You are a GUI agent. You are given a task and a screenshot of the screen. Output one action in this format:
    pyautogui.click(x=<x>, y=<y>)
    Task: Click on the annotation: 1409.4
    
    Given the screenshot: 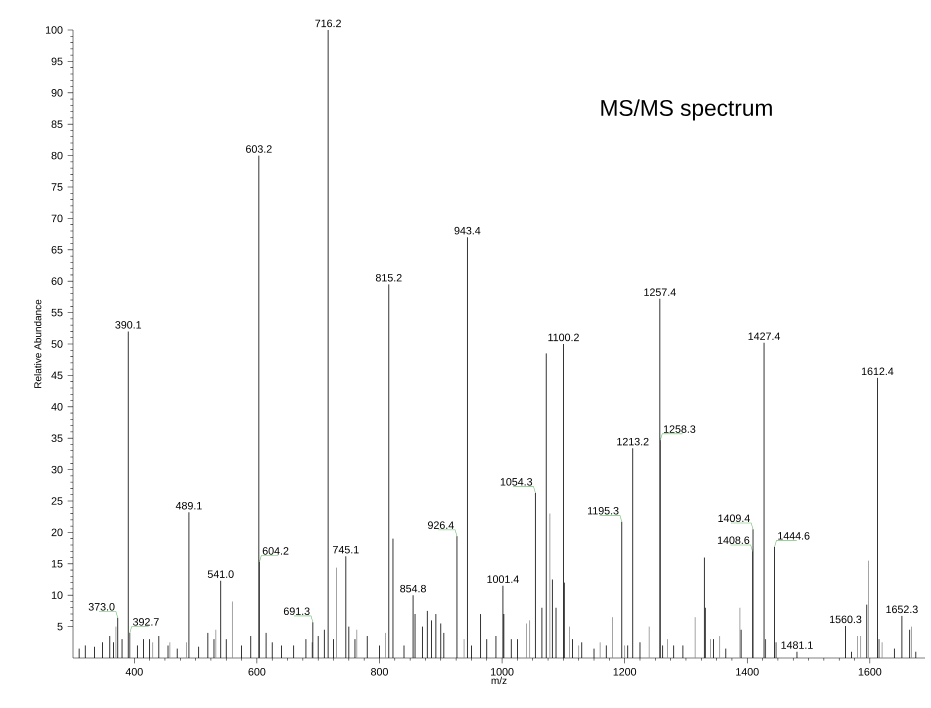 What is the action you would take?
    pyautogui.click(x=734, y=518)
    